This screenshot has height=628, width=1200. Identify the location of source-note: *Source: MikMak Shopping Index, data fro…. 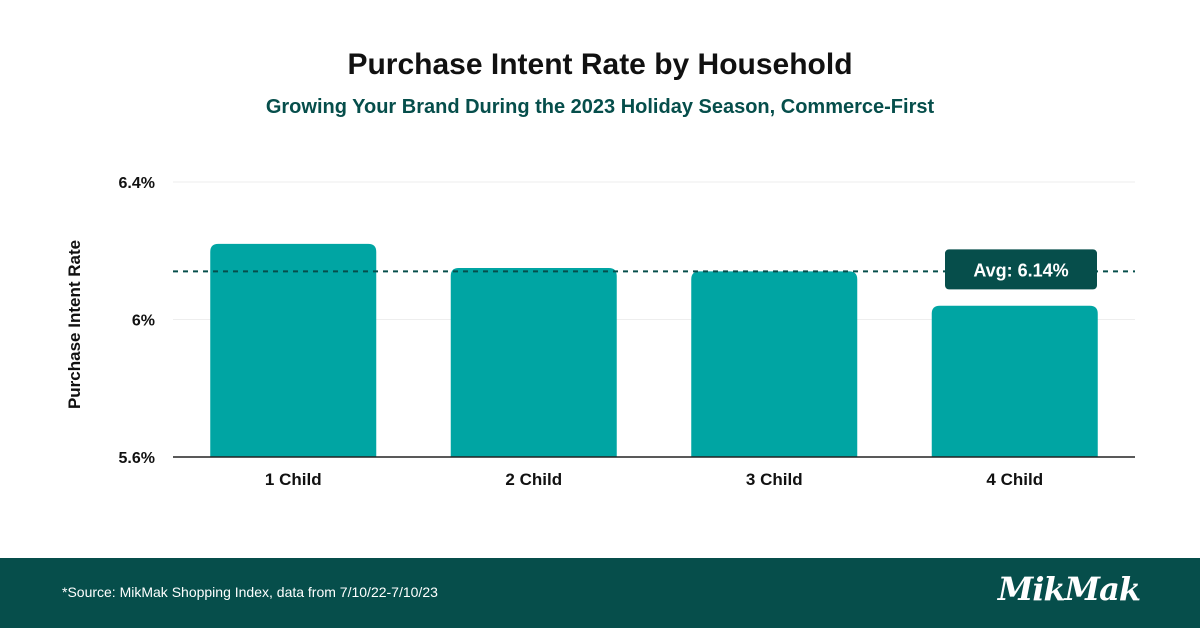
(250, 592).